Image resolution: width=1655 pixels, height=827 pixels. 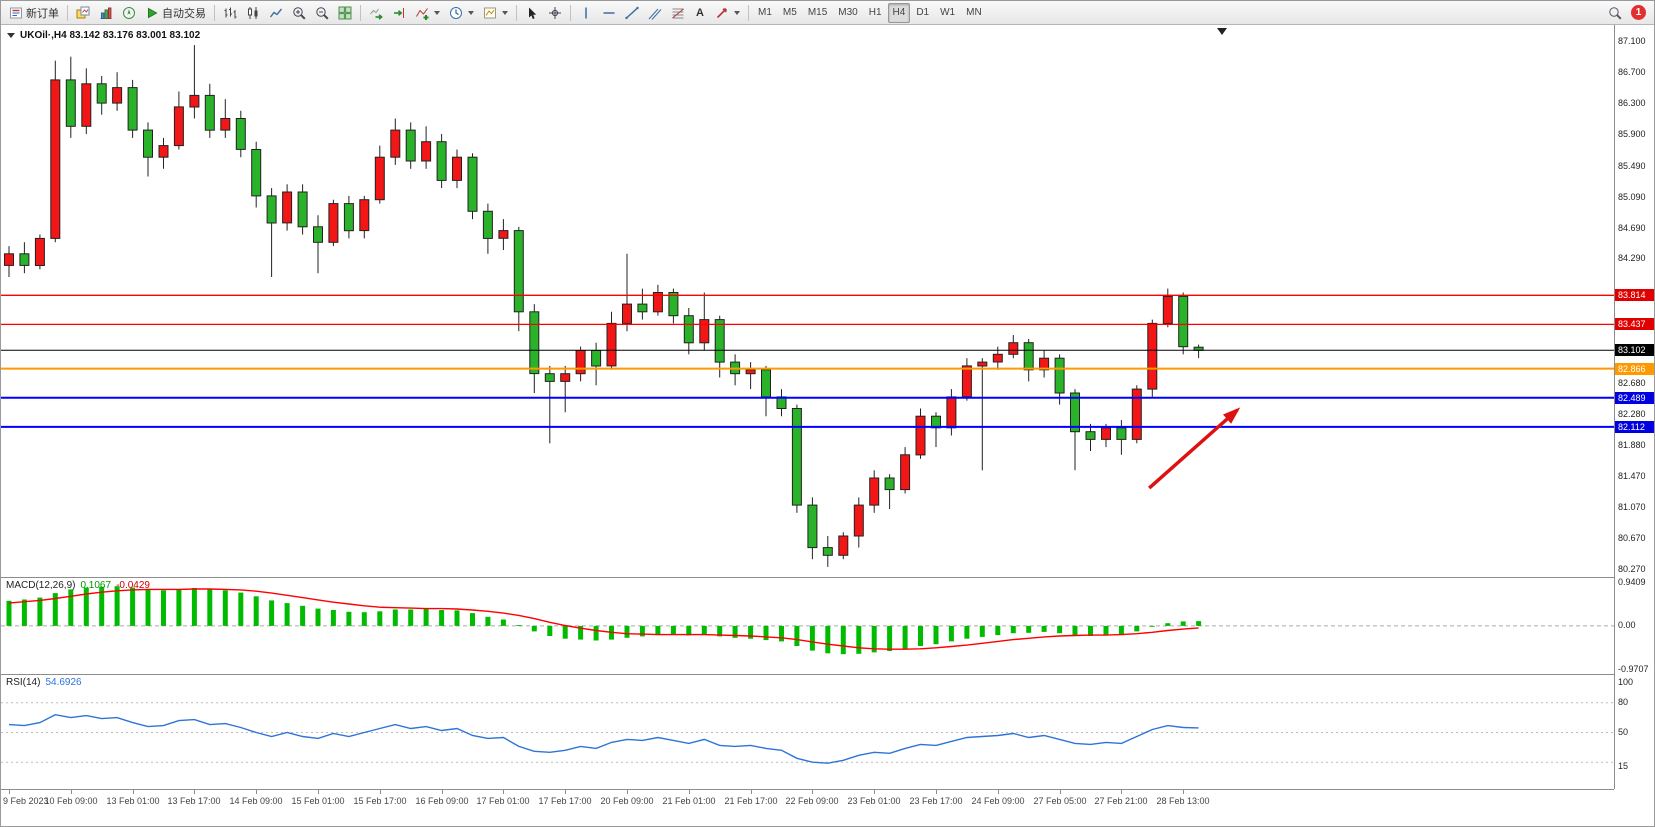 I want to click on new-order-button: 新订单, so click(x=34, y=13).